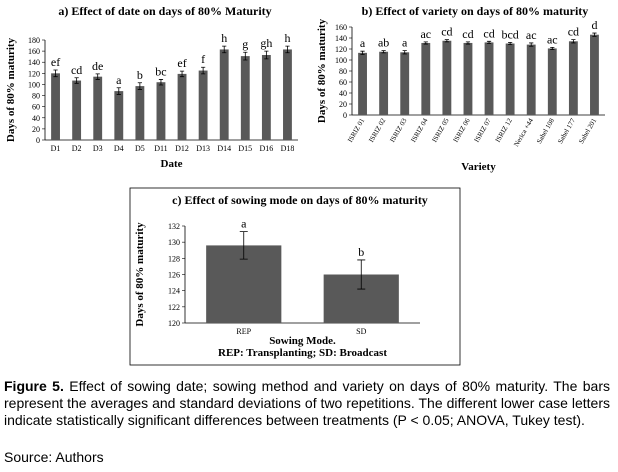 This screenshot has width=618, height=472. I want to click on x-tick-label: D18, so click(288, 148).